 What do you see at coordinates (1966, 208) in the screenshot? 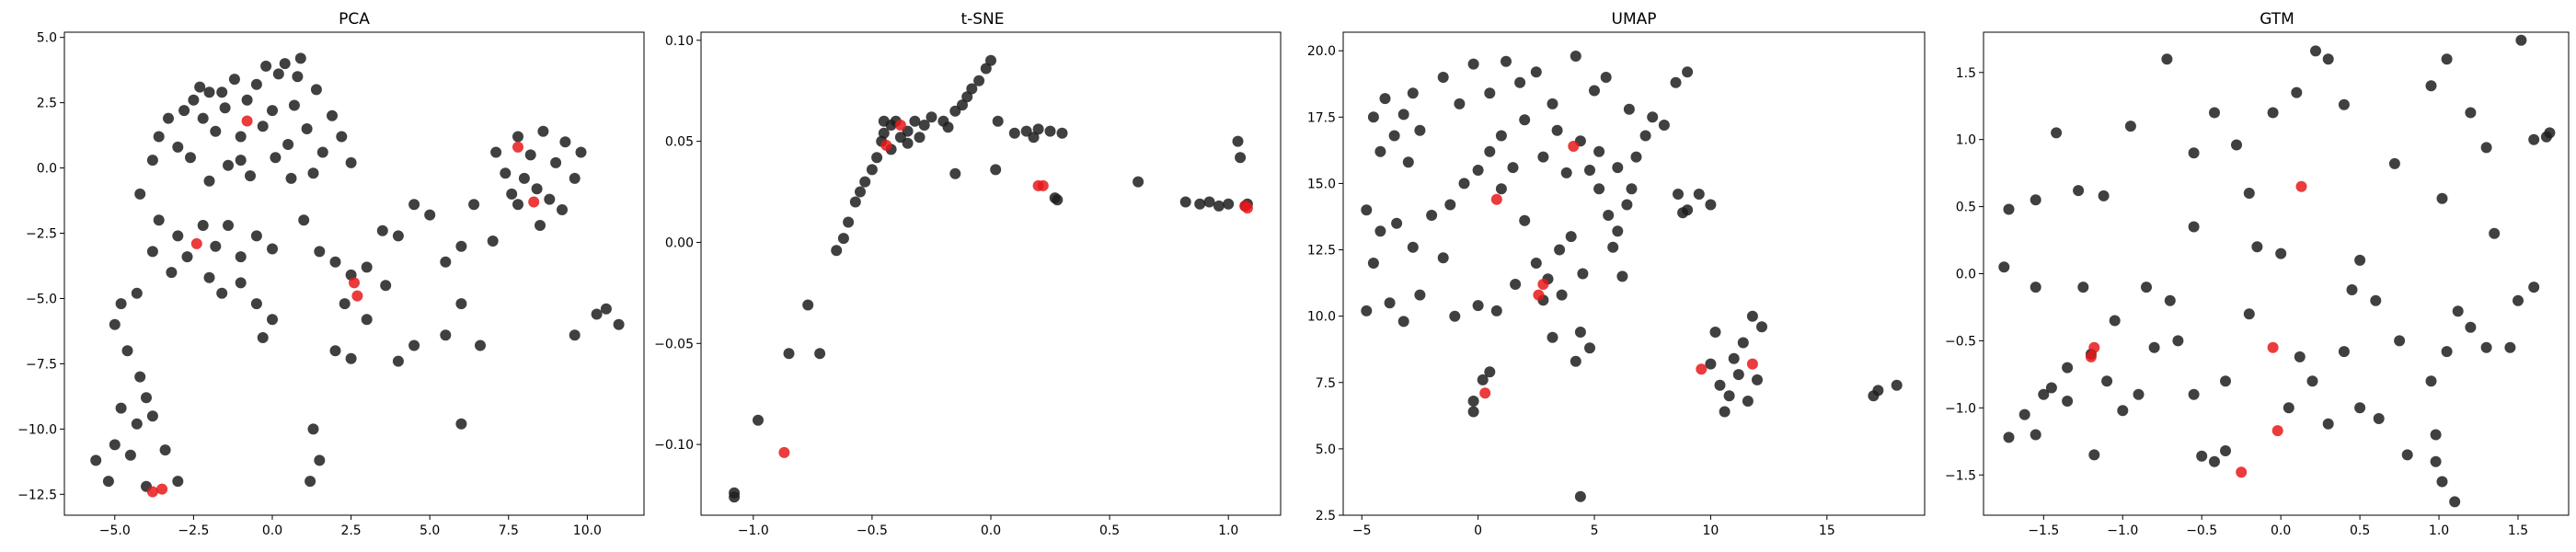
I see `gtm-ytick-label: 0.5` at bounding box center [1966, 208].